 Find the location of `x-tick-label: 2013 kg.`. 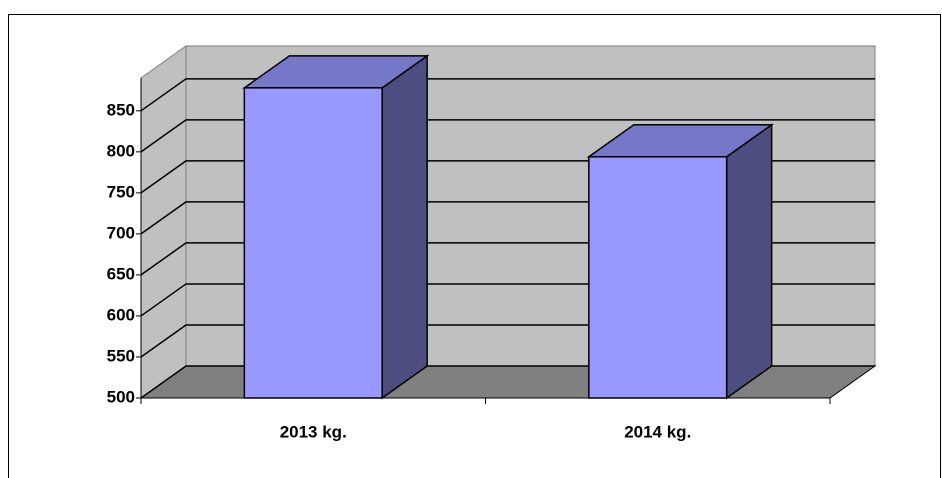

x-tick-label: 2013 kg. is located at coordinates (313, 431).